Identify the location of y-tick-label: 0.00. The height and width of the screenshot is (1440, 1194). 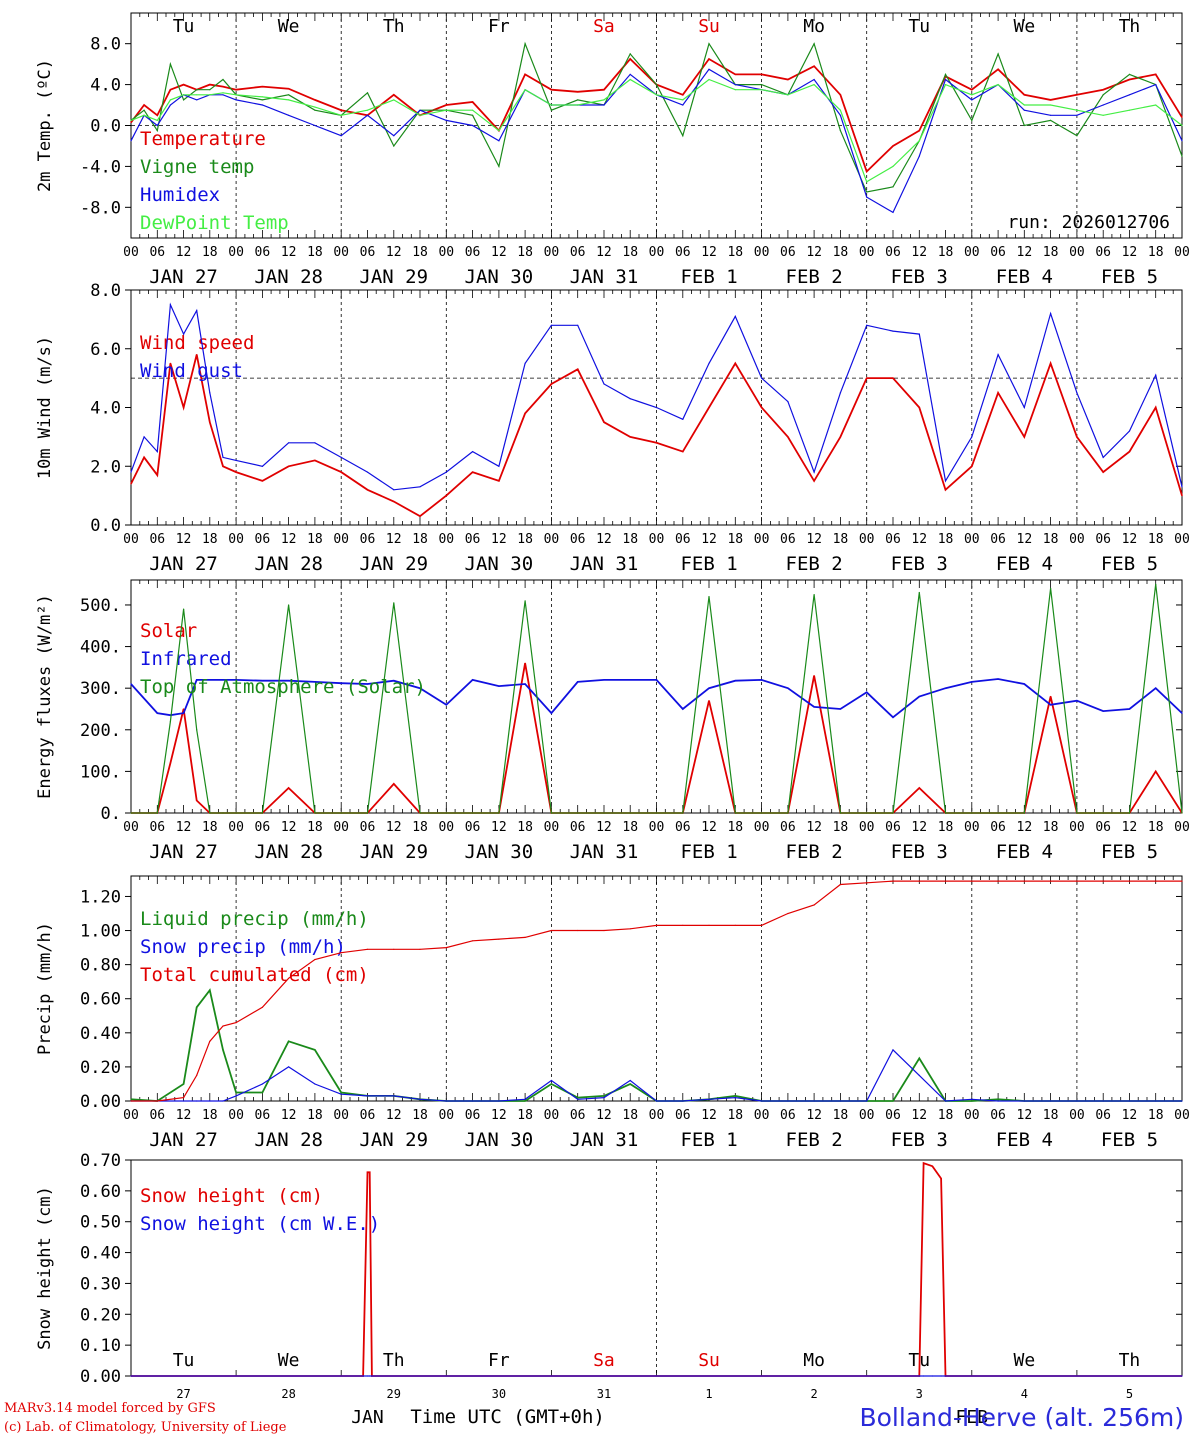
(100, 1377).